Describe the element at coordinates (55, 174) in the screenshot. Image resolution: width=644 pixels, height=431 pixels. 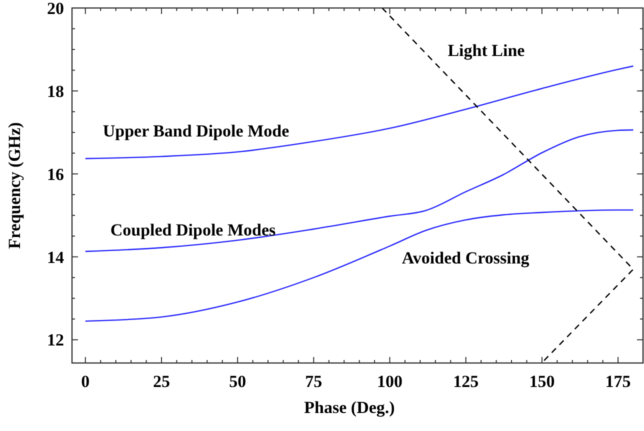
I see `y-tick-label: 16` at that location.